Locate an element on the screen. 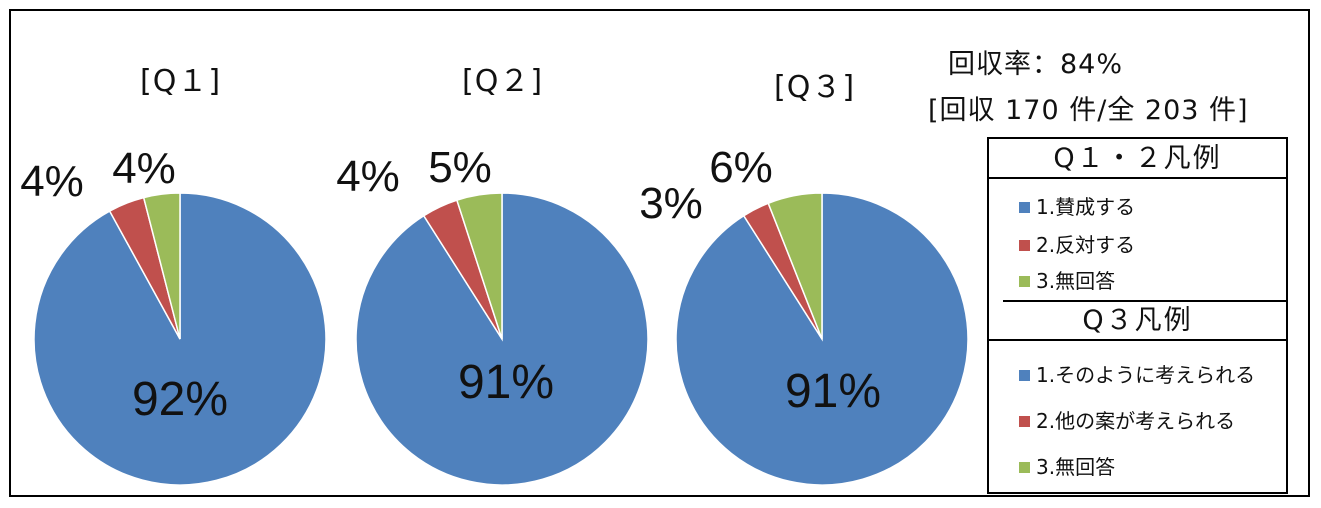  legend-q12-item-2: 2.反対する is located at coordinates (1077, 243).